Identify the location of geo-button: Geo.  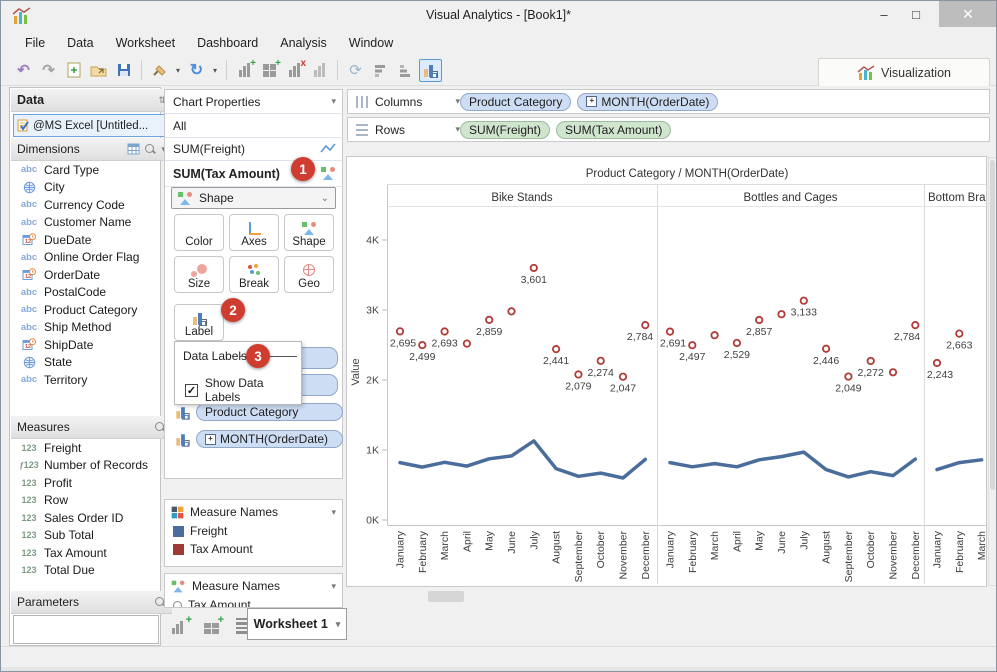
(309, 274).